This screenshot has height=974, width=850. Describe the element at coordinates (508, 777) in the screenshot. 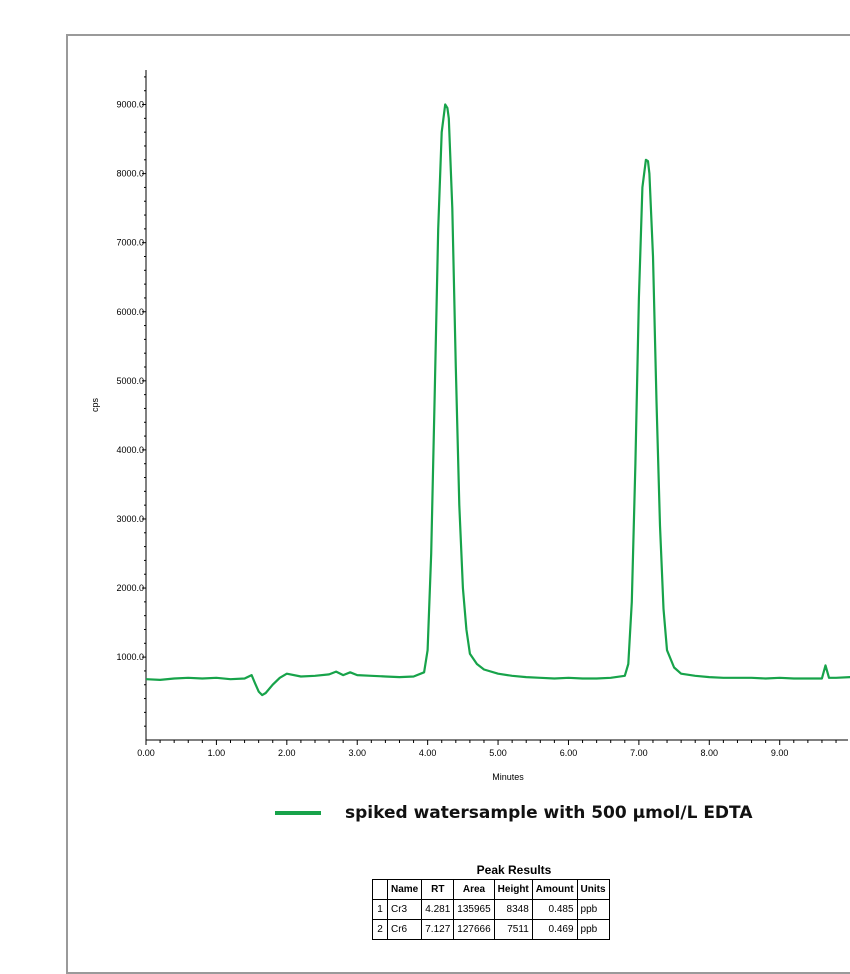

I see `x-axis-label: Minutes` at that location.